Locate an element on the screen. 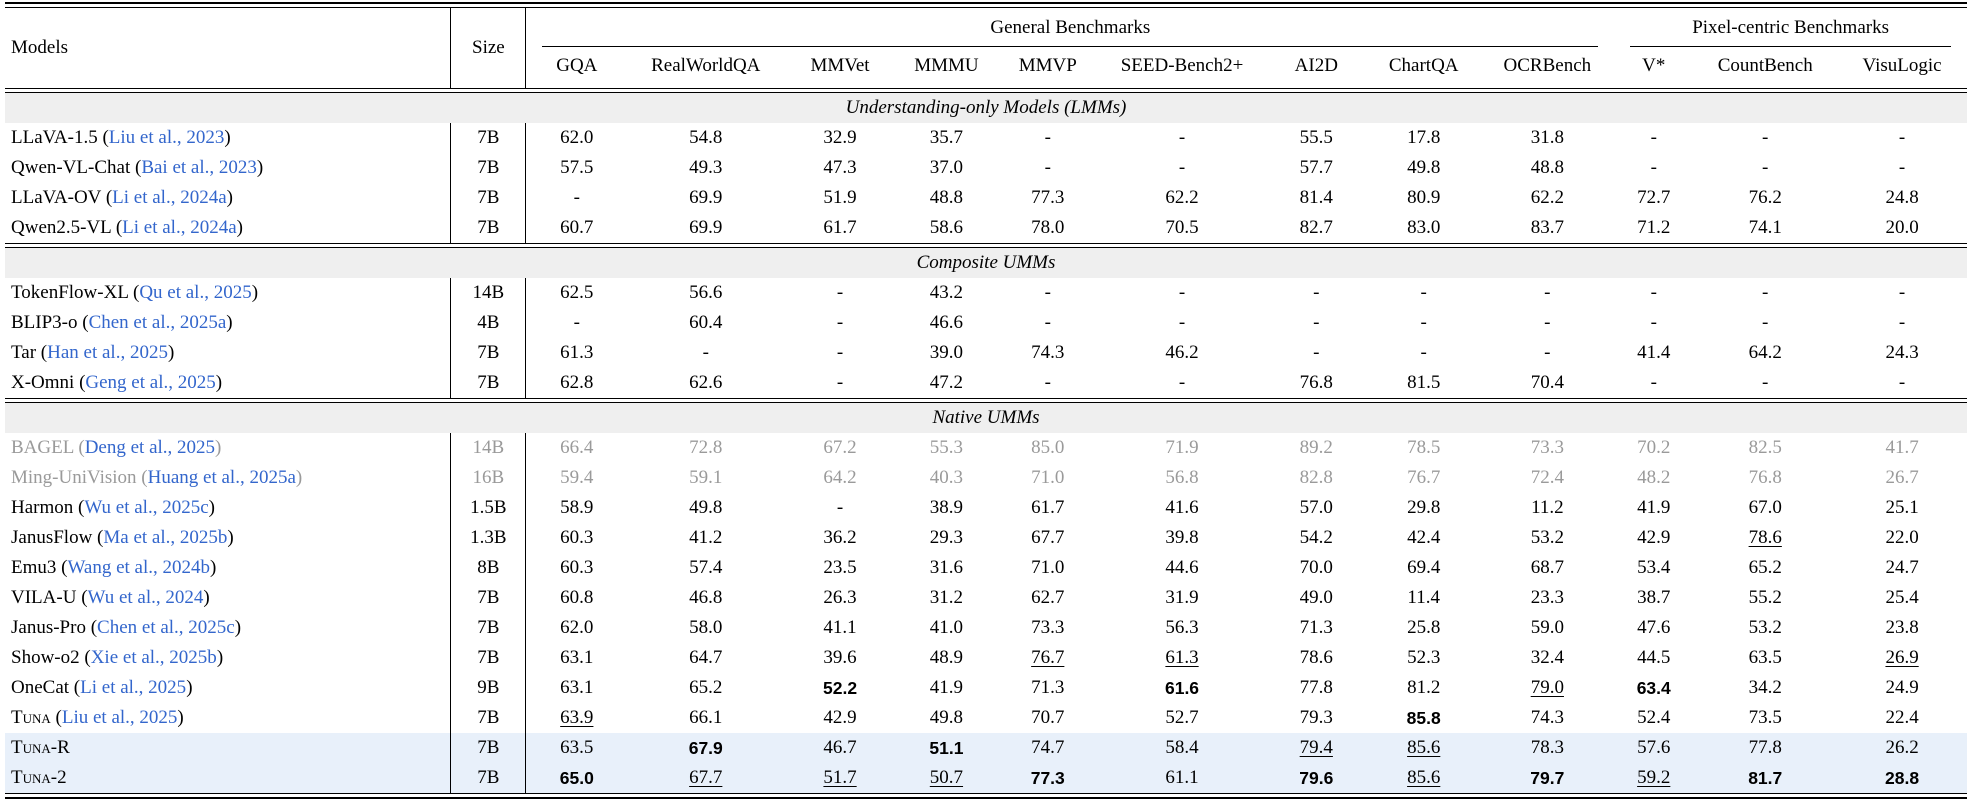  score-cell: 23.3 is located at coordinates (1547, 597).